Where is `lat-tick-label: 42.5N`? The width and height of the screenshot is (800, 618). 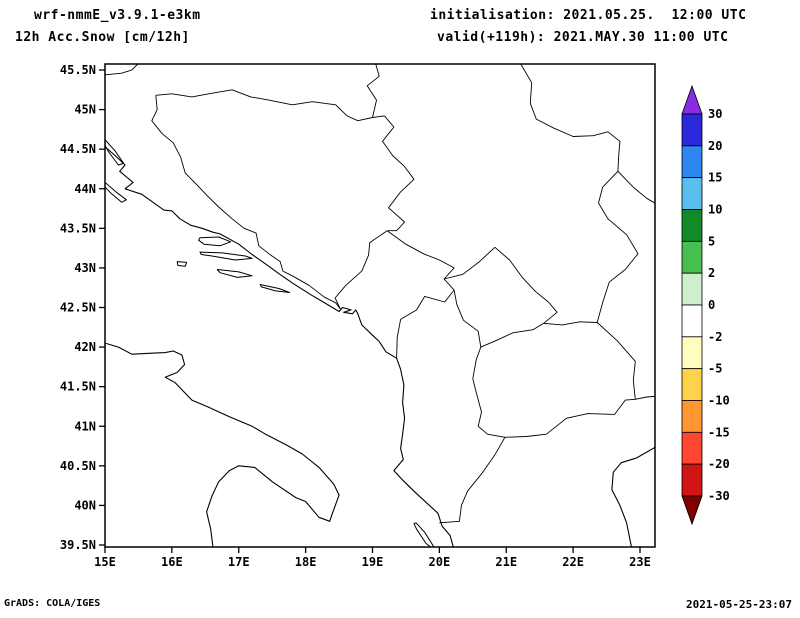
lat-tick-label: 42.5N is located at coordinates (78, 308).